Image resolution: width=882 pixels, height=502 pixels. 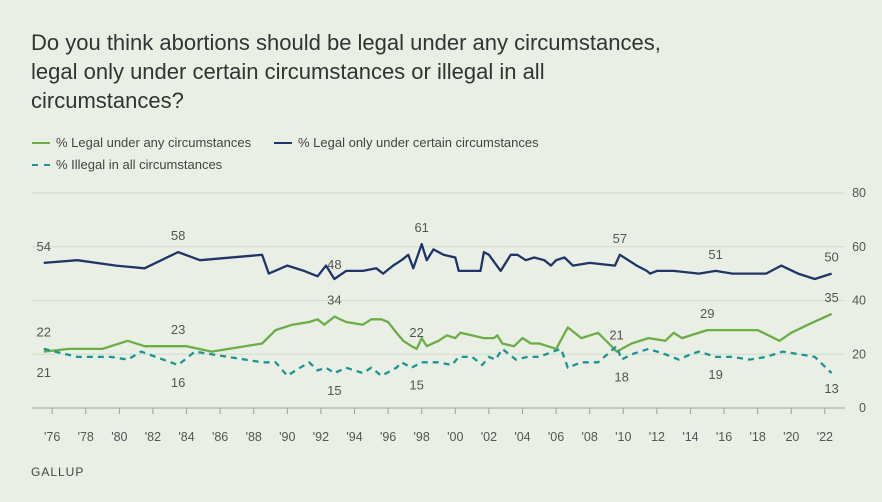 I want to click on data-label: 57, so click(x=620, y=238).